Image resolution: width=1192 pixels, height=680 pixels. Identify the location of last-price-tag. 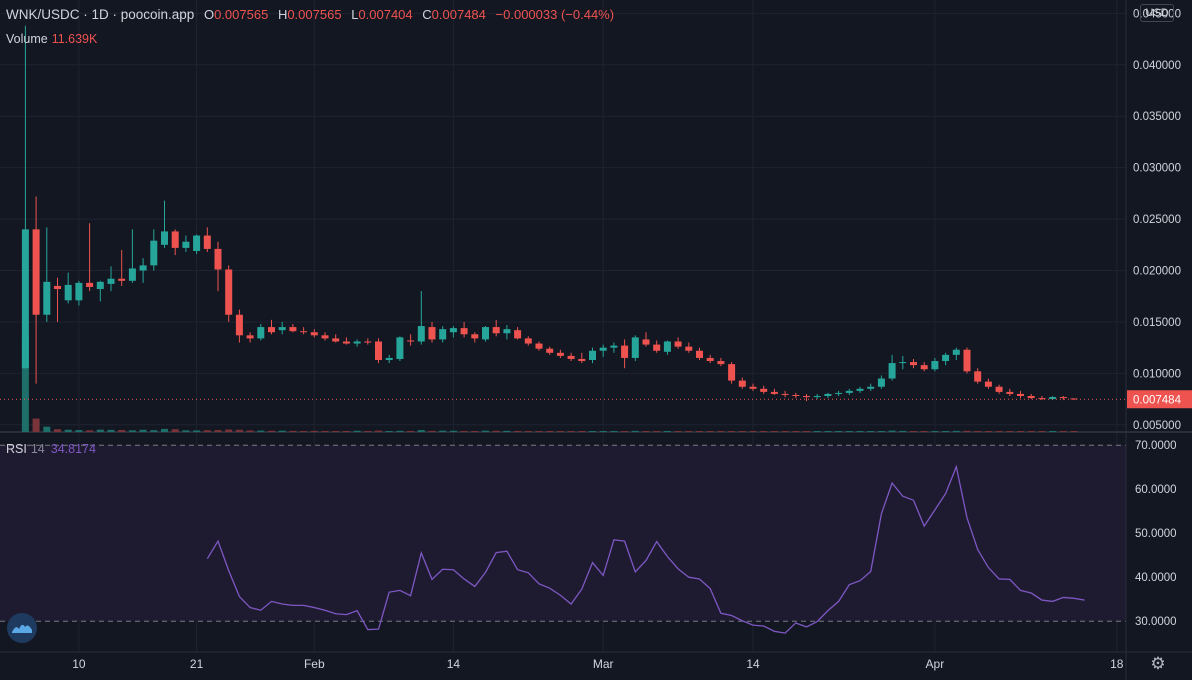
(1159, 399).